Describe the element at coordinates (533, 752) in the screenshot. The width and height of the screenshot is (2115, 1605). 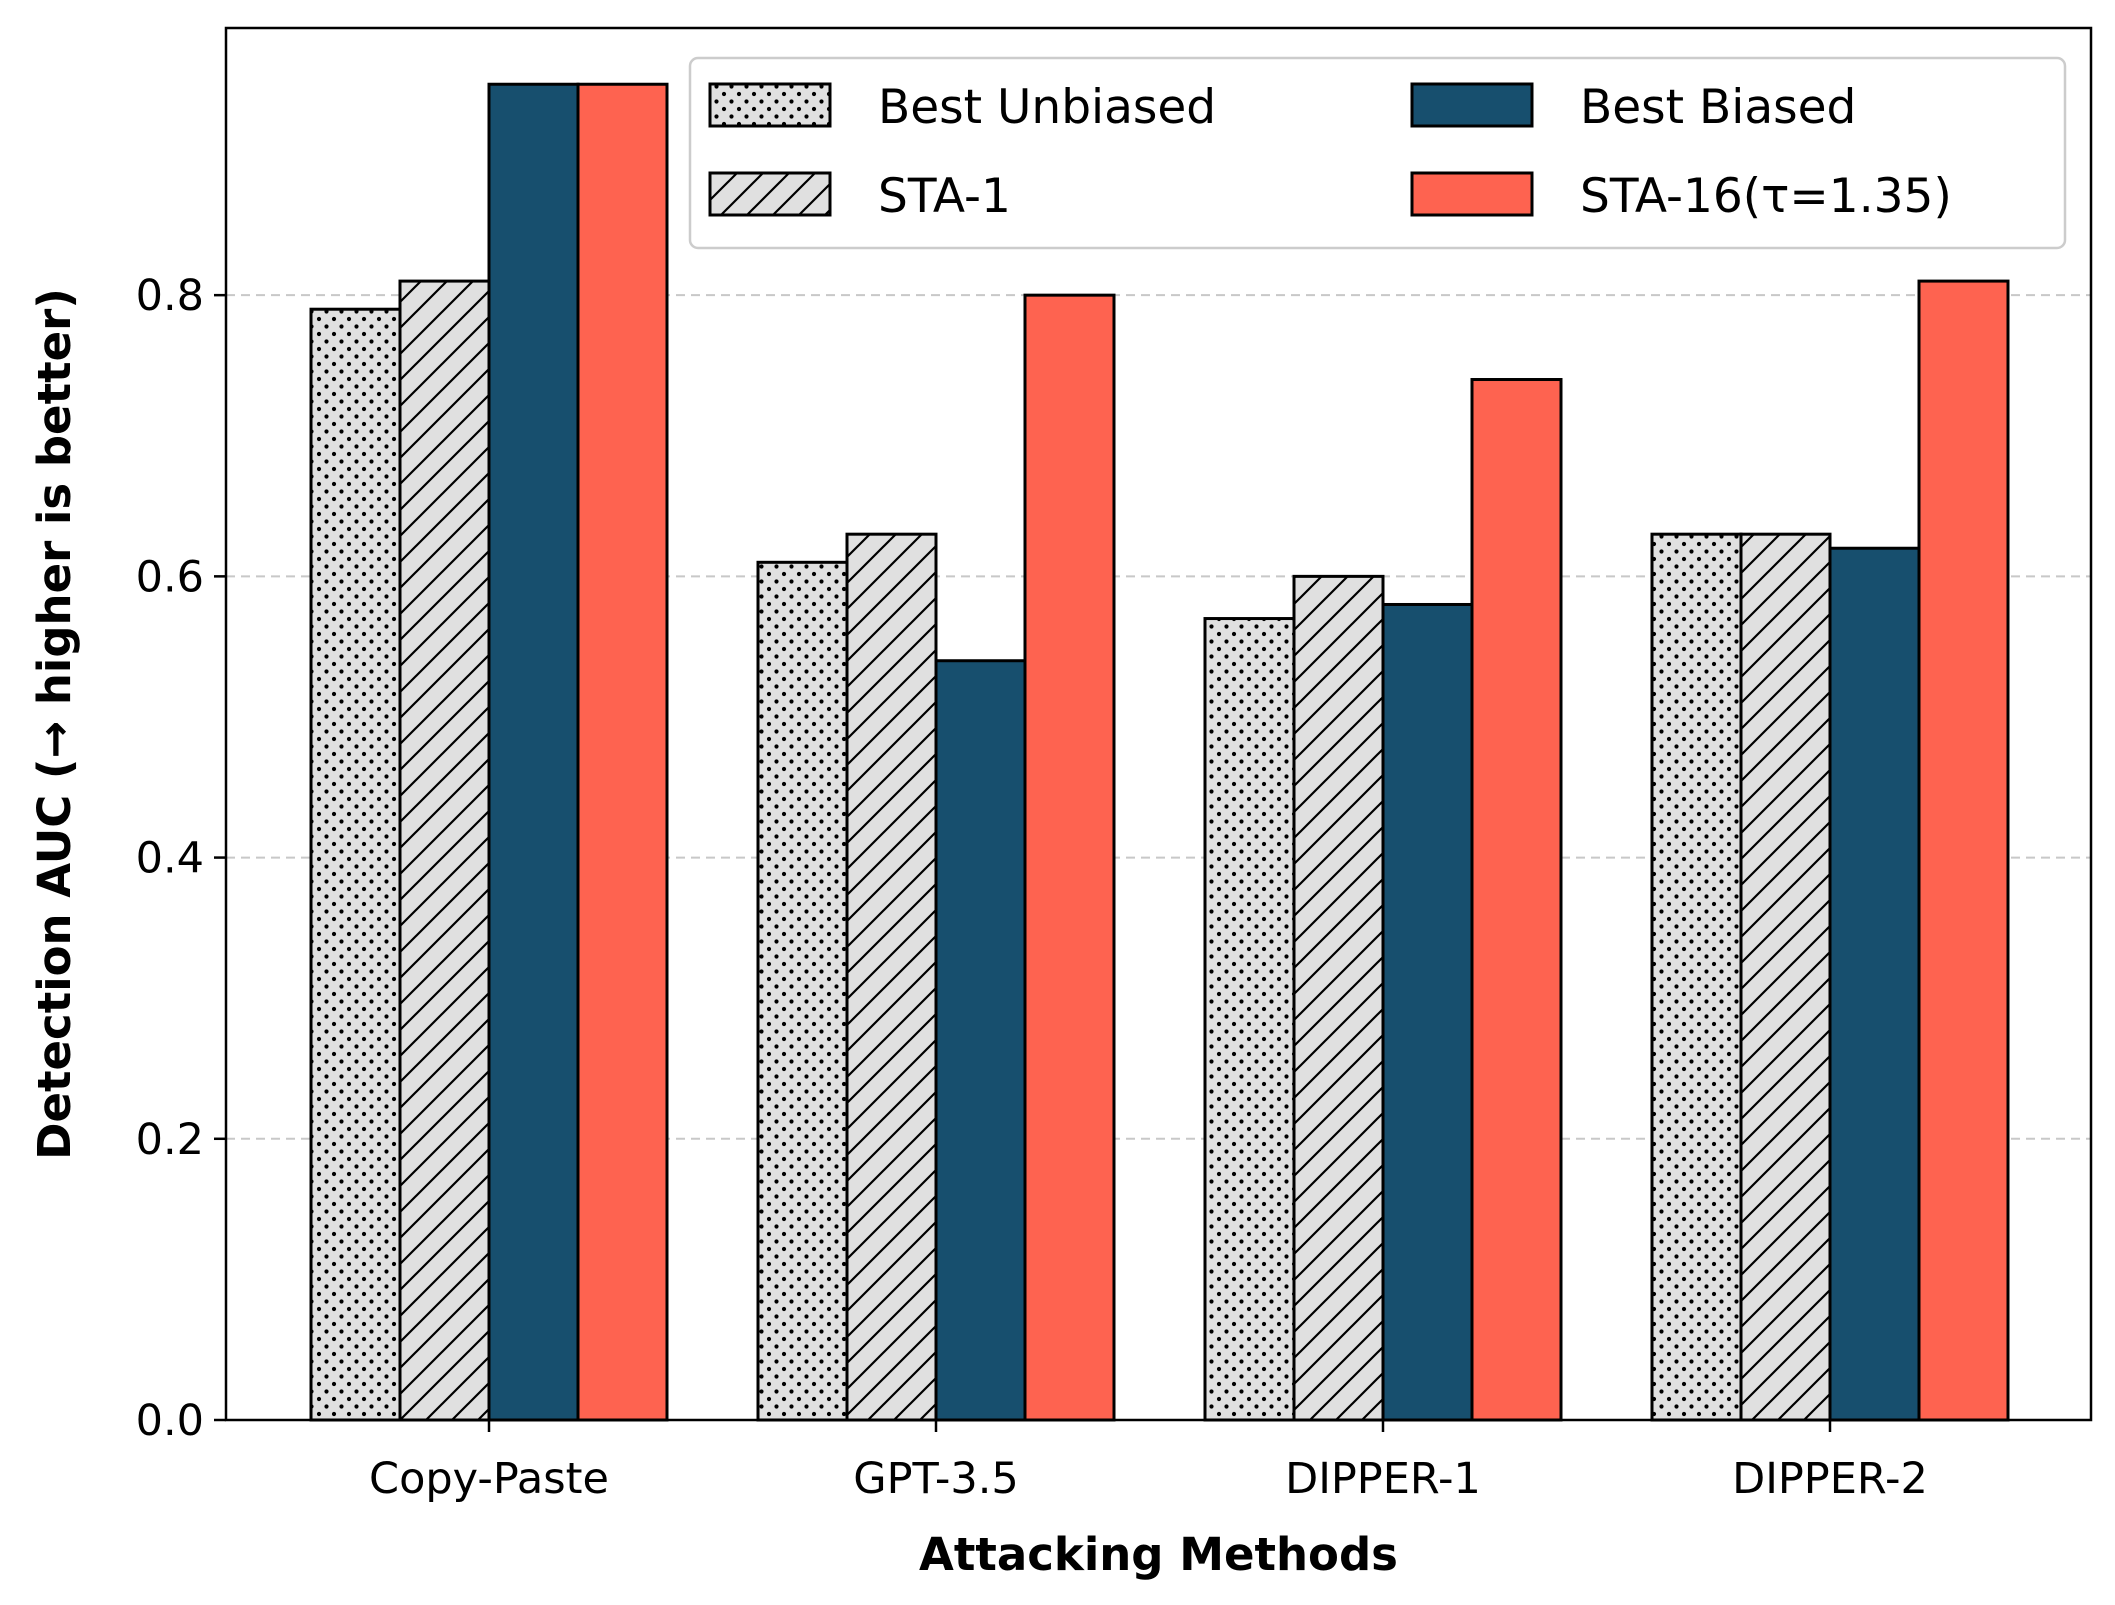
I see `bar-best-biased-copy-paste` at that location.